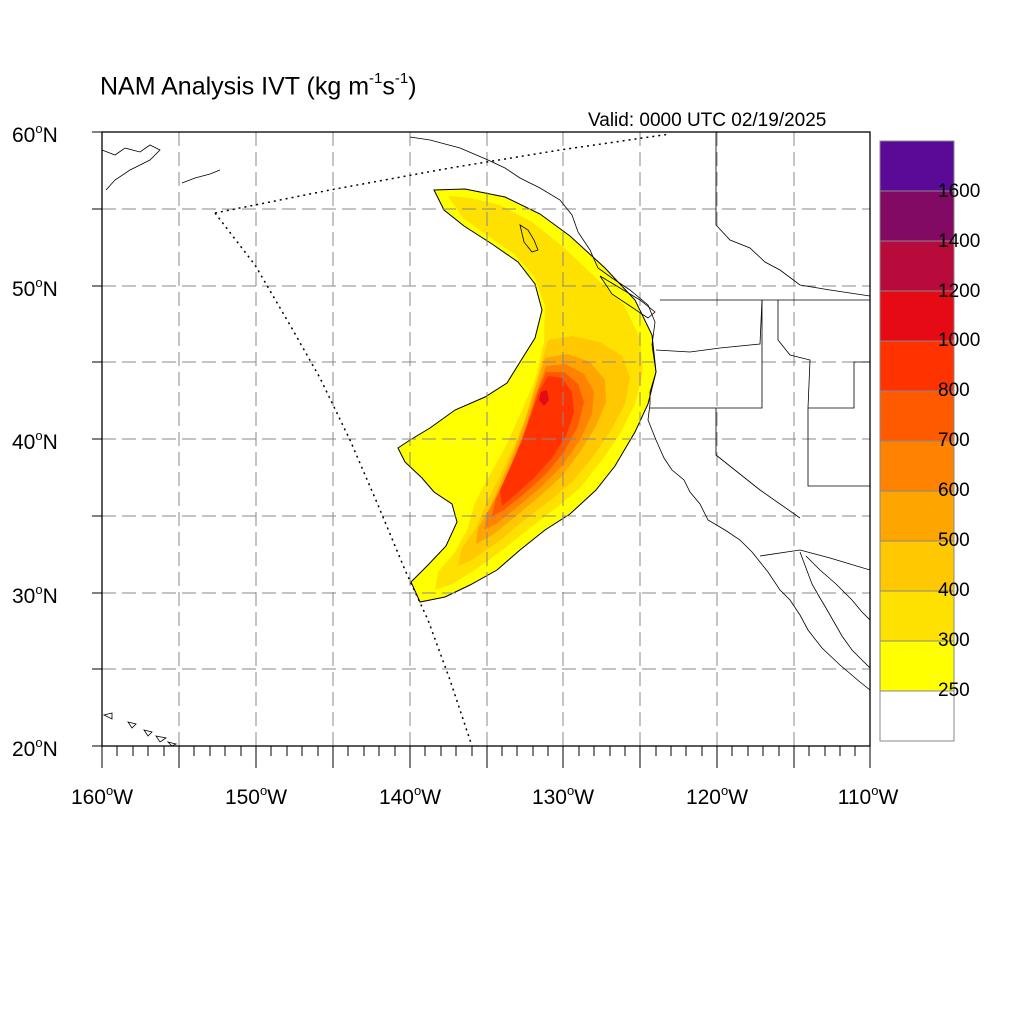 The height and width of the screenshot is (1024, 1024). I want to click on lon-label-150w: 150oW, so click(256, 796).